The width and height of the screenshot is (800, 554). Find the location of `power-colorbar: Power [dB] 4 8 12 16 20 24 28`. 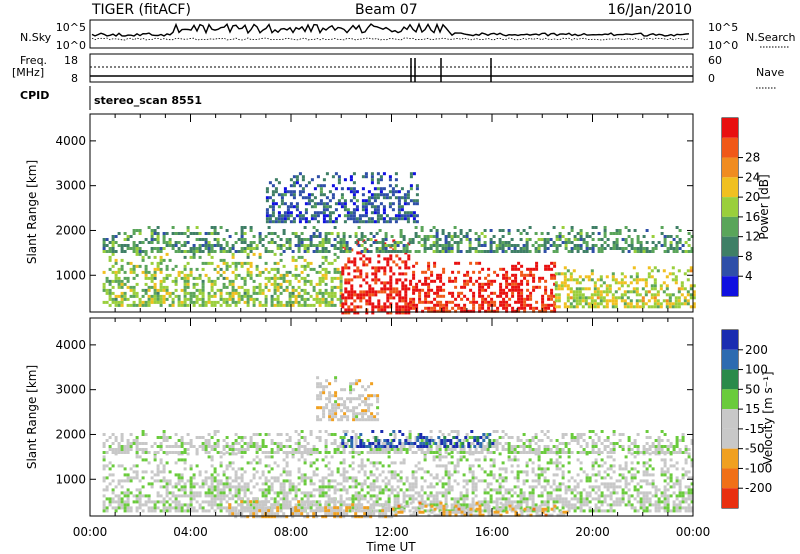

power-colorbar: Power [dB] 4 8 12 16 20 24 28 is located at coordinates (746, 207).